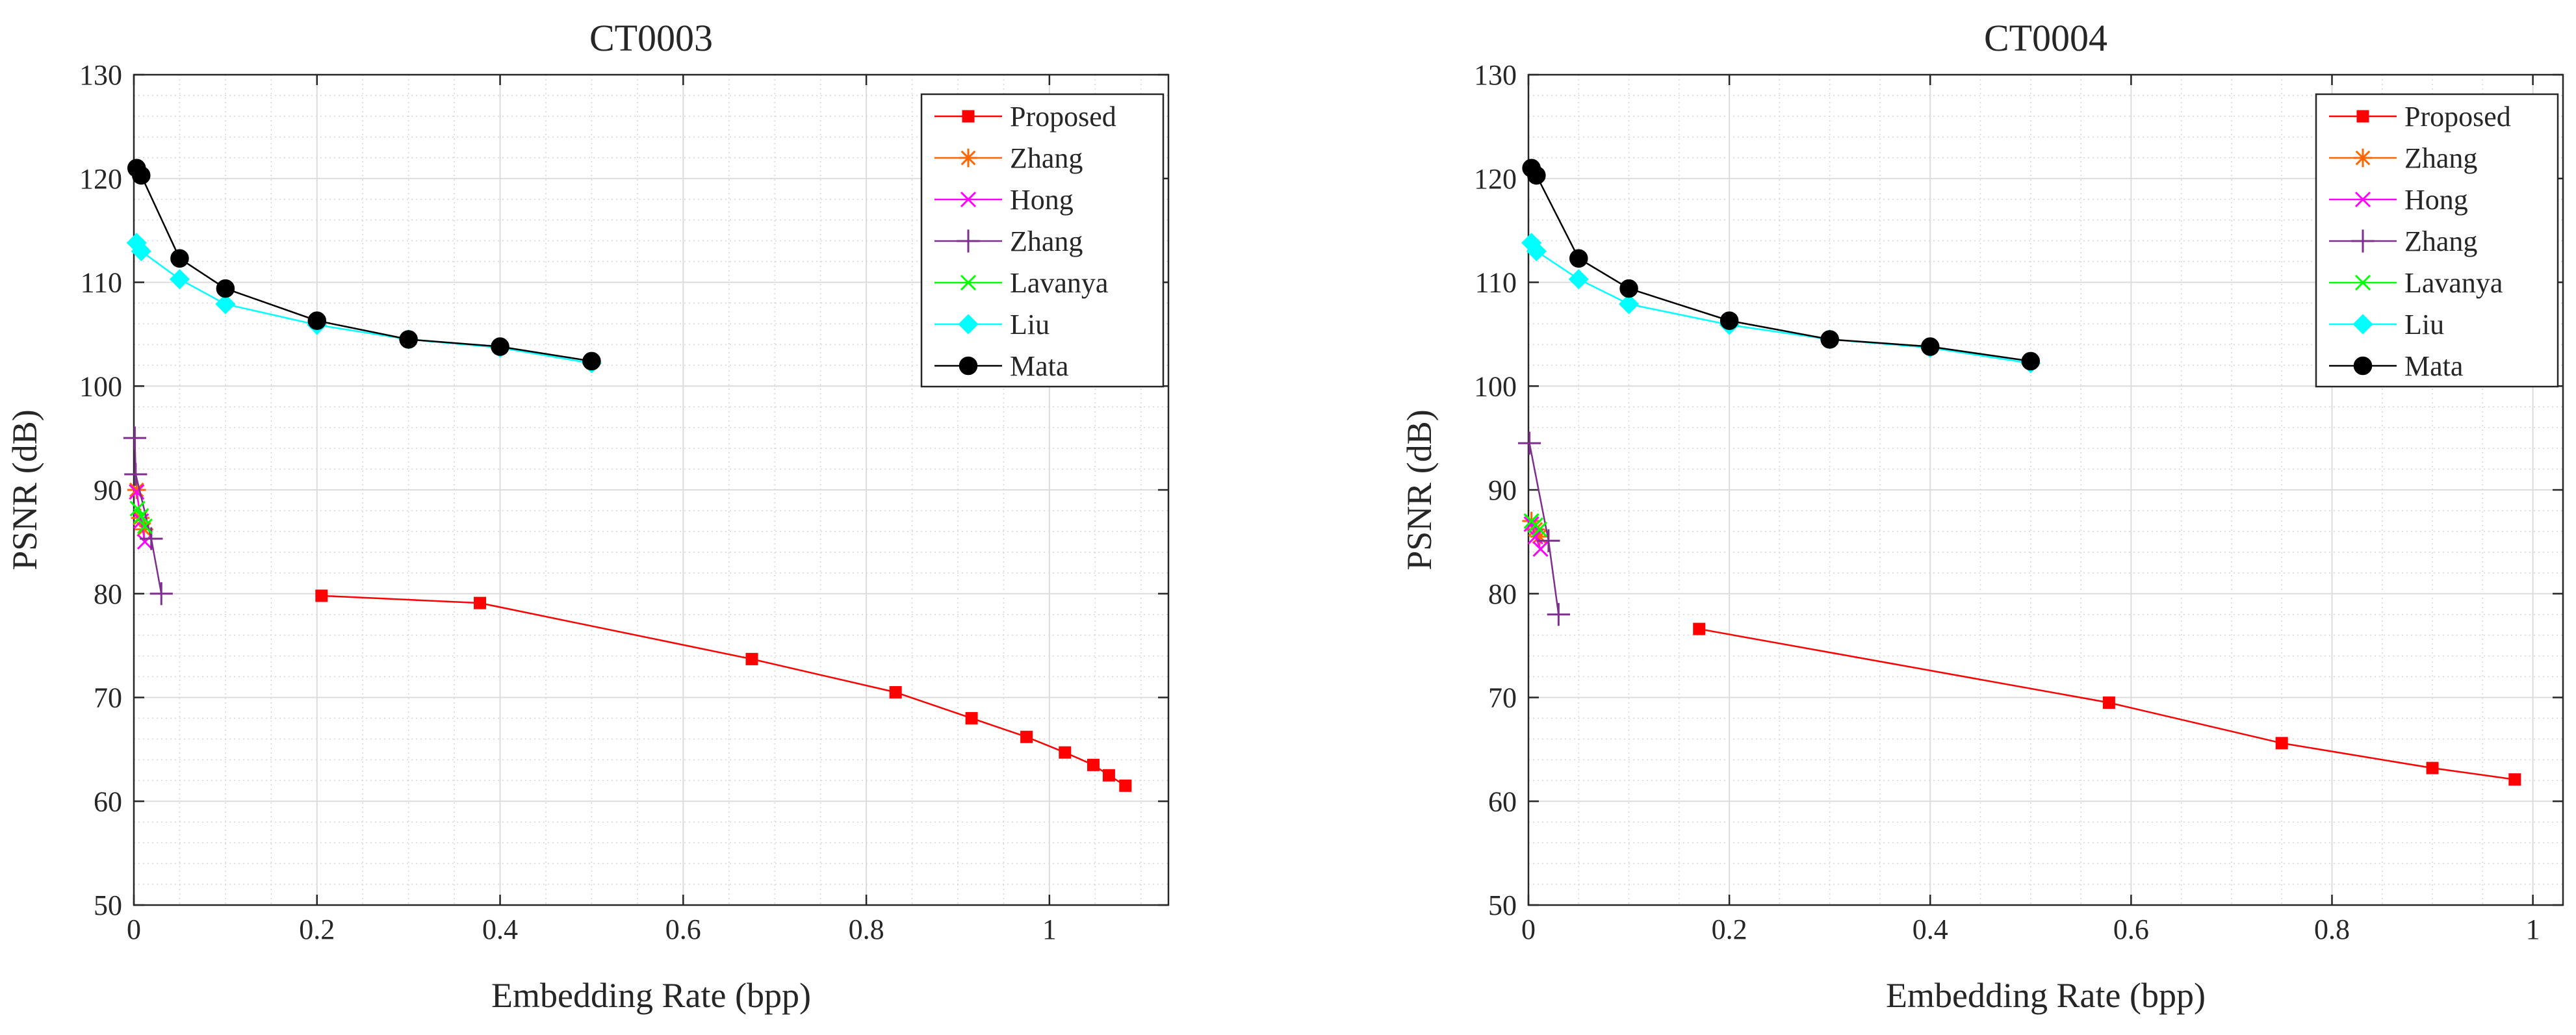  Describe the element at coordinates (108, 594) in the screenshot. I see `y-tick-label: 80` at that location.